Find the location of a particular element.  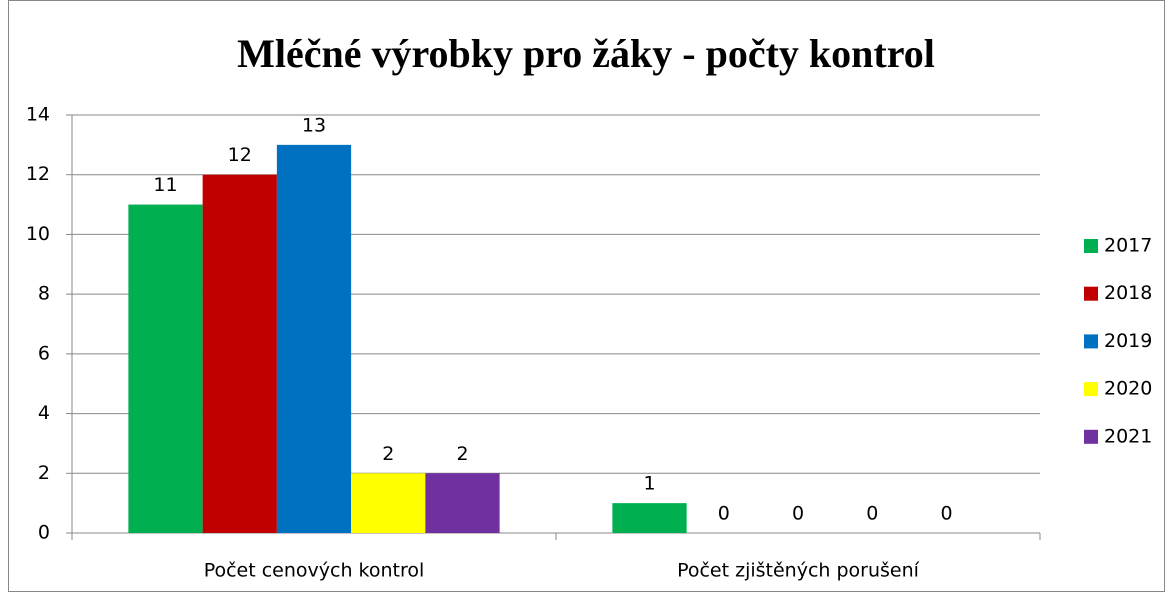

y-tick-label: 2 is located at coordinates (44, 473).